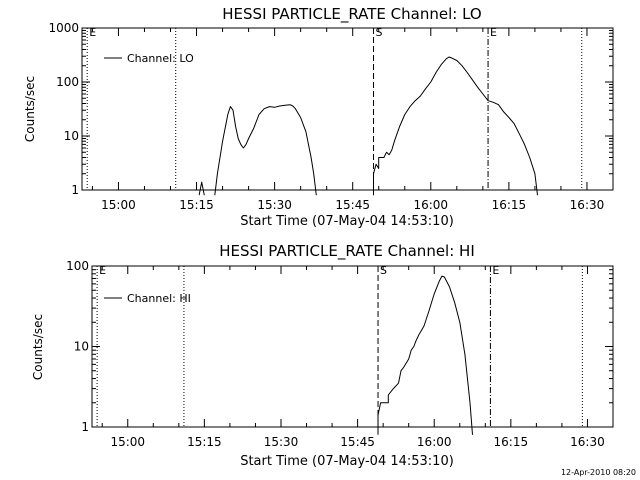  I want to click on lo-x-tick-label-6: 16:30, so click(587, 205).